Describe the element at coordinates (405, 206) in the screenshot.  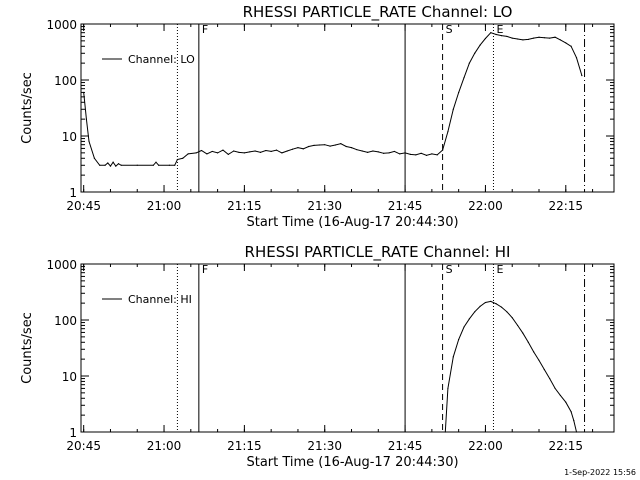
I see `x-tick-label: 21:45` at that location.